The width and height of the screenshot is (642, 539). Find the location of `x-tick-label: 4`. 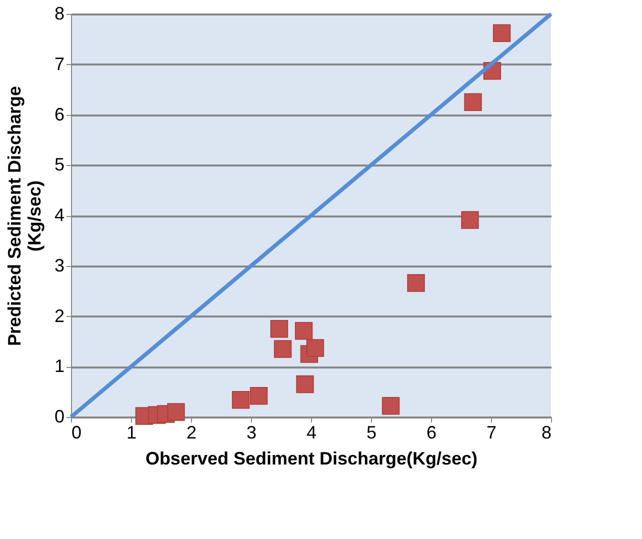

x-tick-label: 4 is located at coordinates (311, 432).